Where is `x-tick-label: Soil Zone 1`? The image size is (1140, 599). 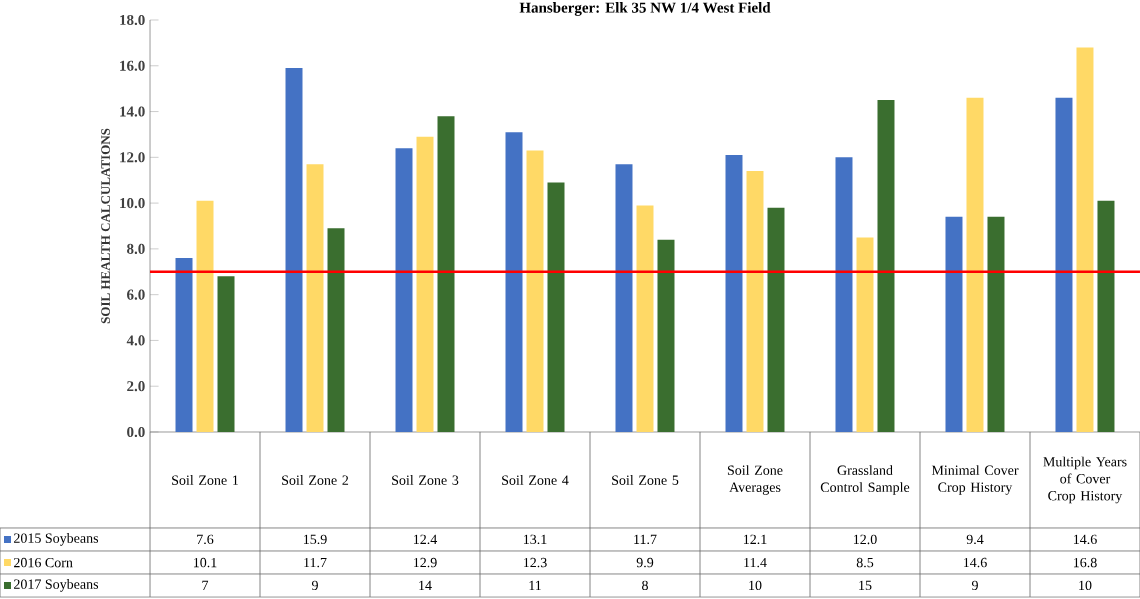 x-tick-label: Soil Zone 1 is located at coordinates (205, 480).